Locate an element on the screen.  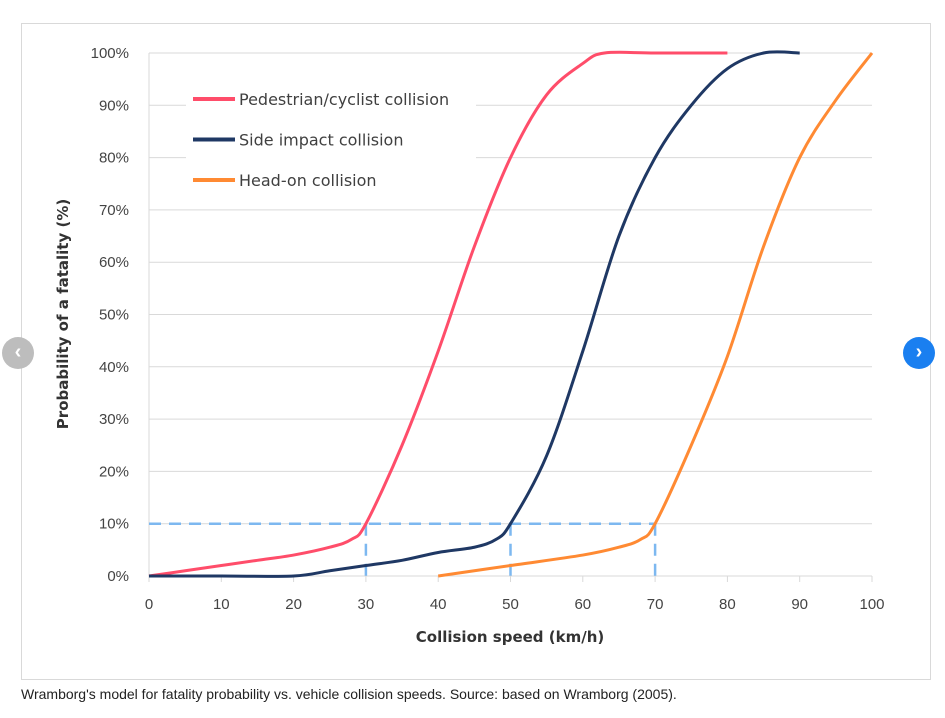
y-tick-label: 40% is located at coordinates (114, 367).